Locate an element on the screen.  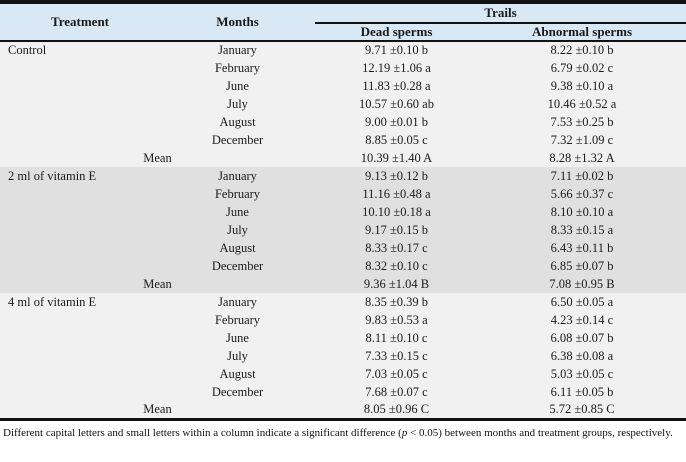
abnormal-value-cell: 6.11 ±0.05 b is located at coordinates (582, 391).